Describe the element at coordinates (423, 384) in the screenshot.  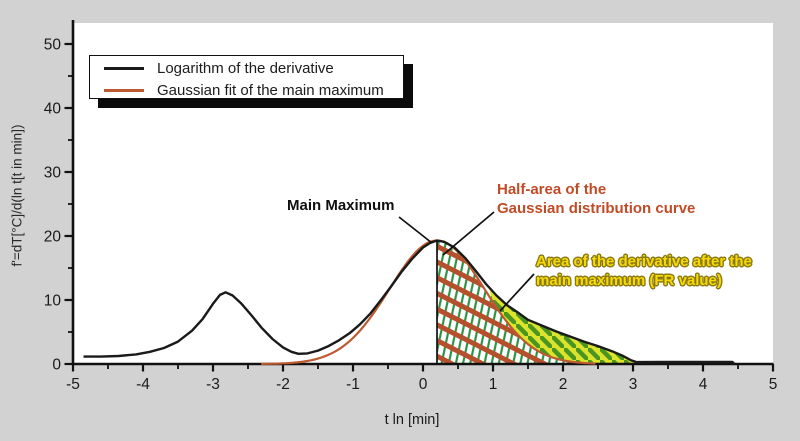
I see `x-tick-label: 0` at that location.